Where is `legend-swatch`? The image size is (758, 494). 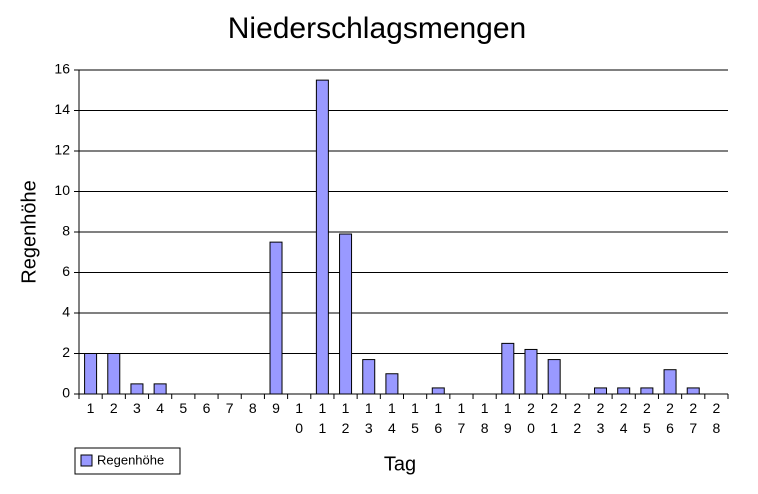
legend-swatch is located at coordinates (86, 460).